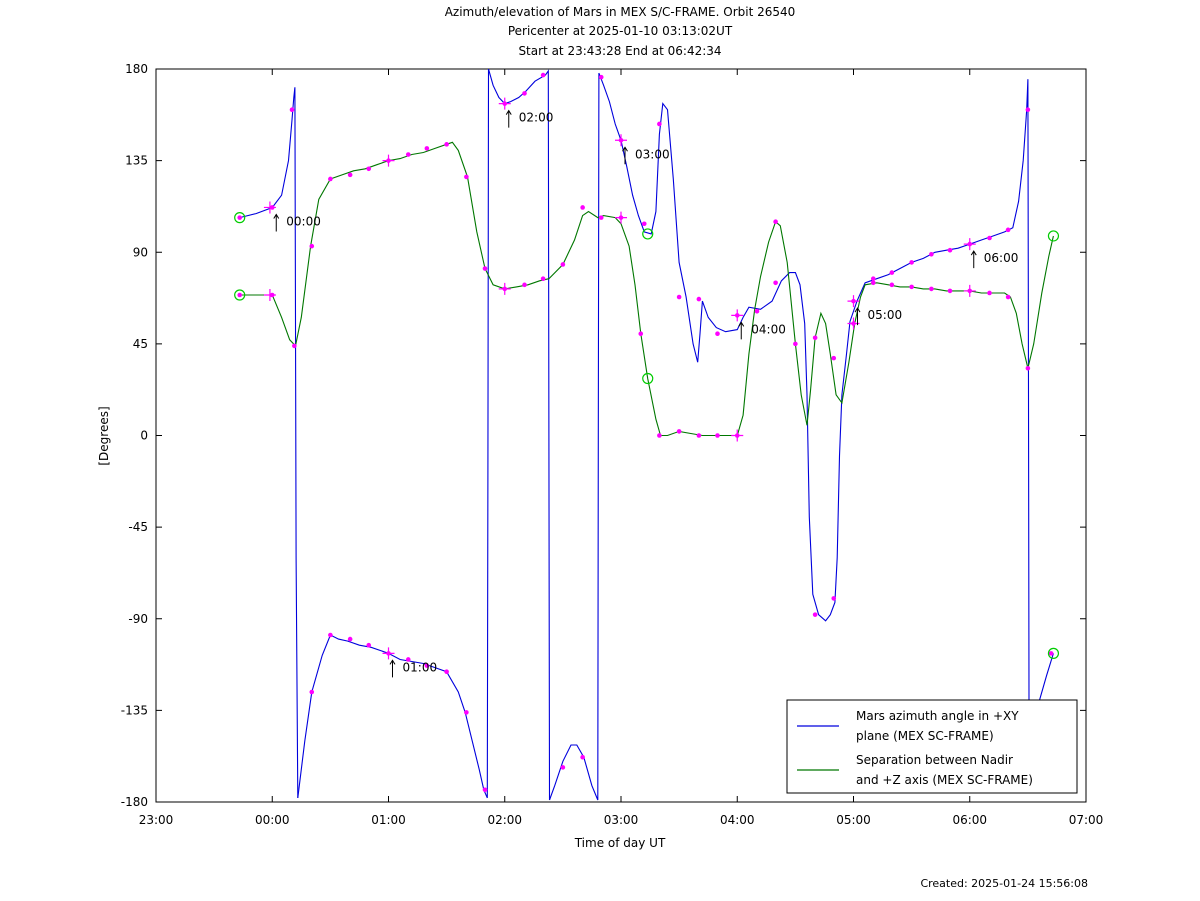 Image resolution: width=1200 pixels, height=901 pixels. Describe the element at coordinates (652, 154) in the screenshot. I see `annotation-label: 03:00` at that location.